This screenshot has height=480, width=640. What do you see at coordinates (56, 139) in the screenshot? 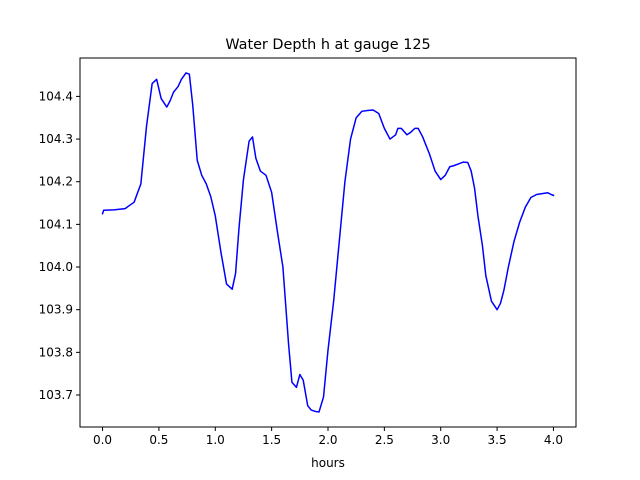
I see `y-tick-label: 104.3` at bounding box center [56, 139].